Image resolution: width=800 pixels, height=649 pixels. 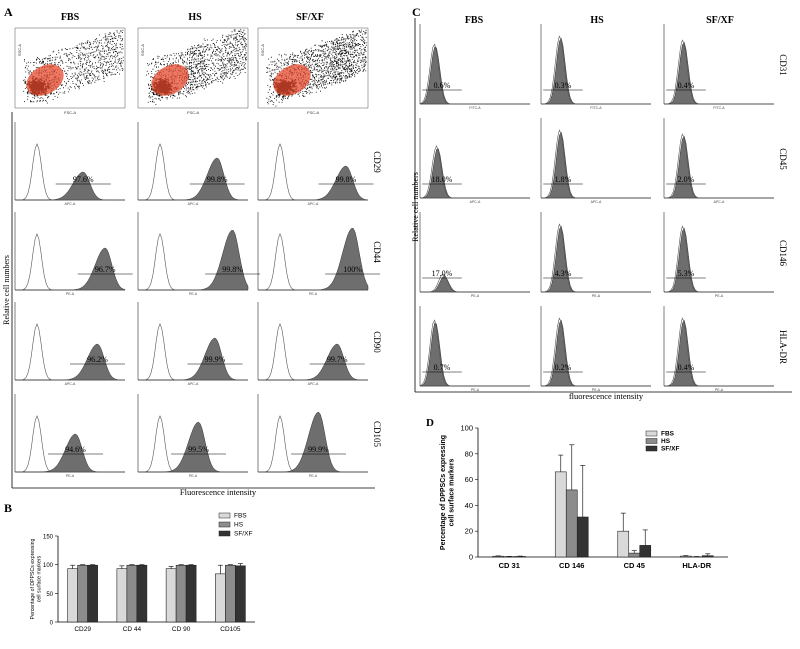 I want to click on percent-positive-label: 2.0%, so click(x=686, y=179).